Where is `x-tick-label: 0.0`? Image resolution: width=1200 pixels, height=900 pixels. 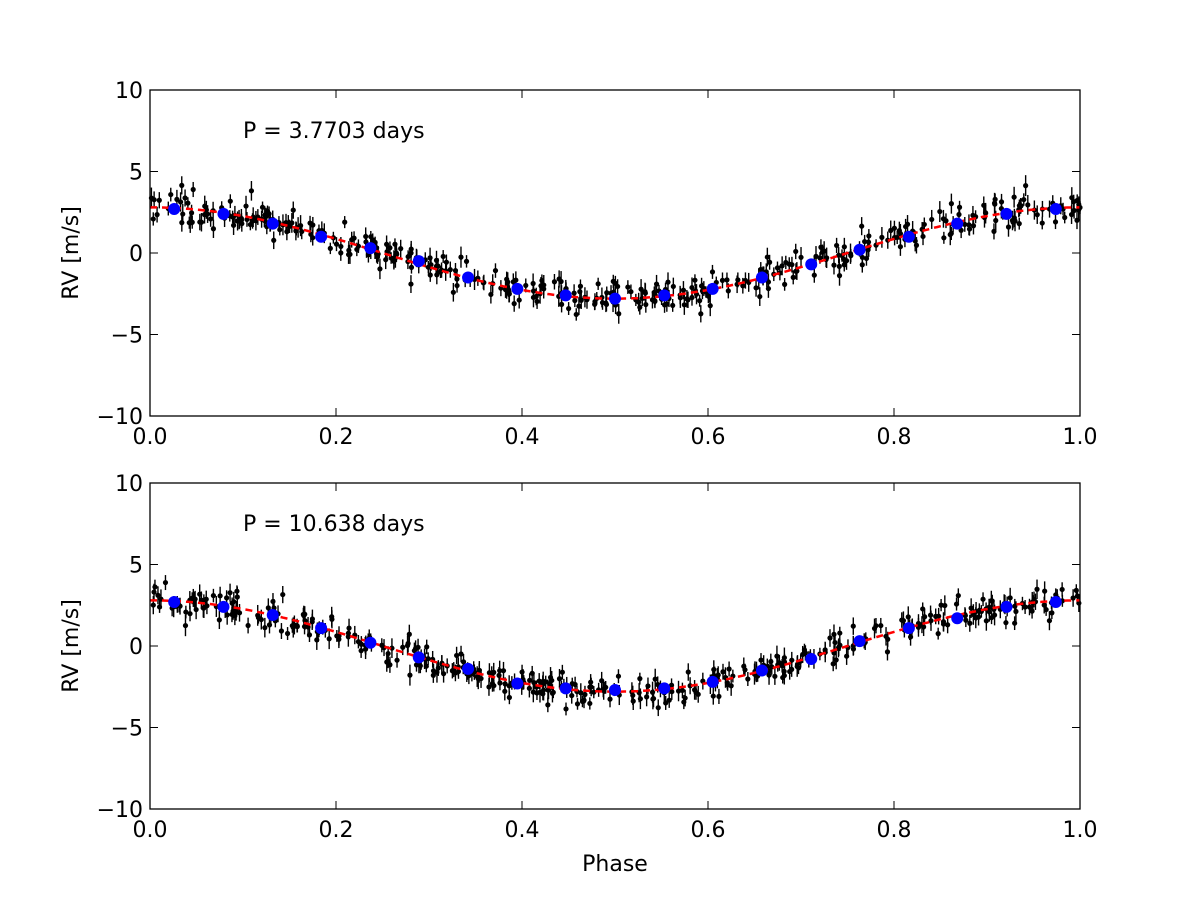
x-tick-label: 0.0 is located at coordinates (150, 830).